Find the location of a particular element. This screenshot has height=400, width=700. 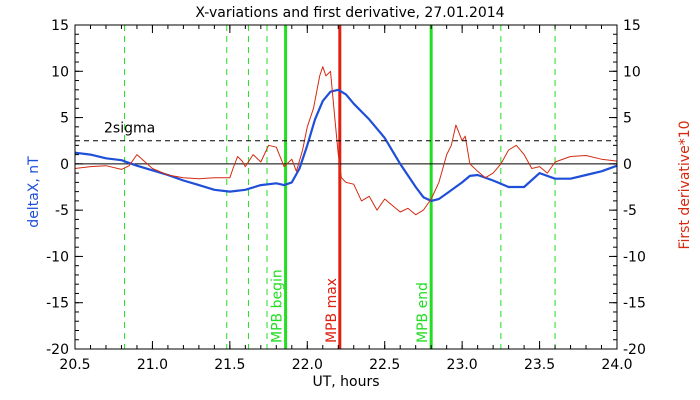

y-tick-label-right-5: -5 is located at coordinates (630, 211).